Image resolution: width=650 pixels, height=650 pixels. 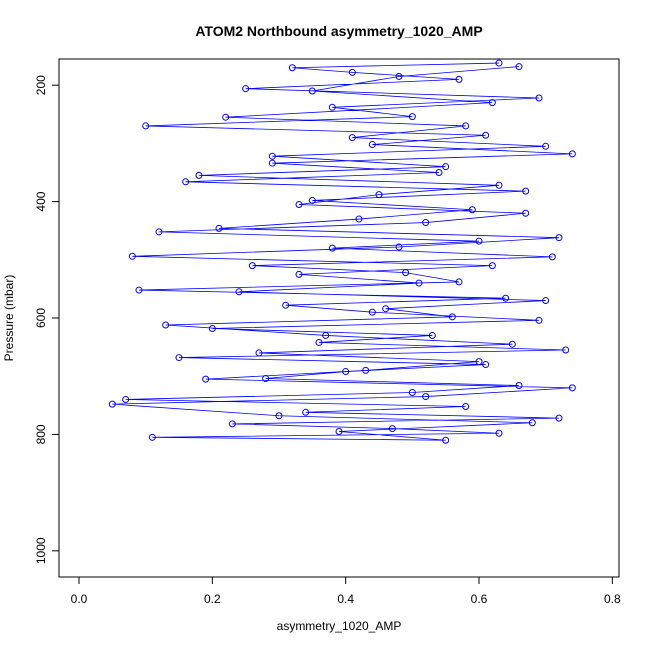 What do you see at coordinates (9, 318) in the screenshot?
I see `y-axis-label: Pressure (mbar)` at bounding box center [9, 318].